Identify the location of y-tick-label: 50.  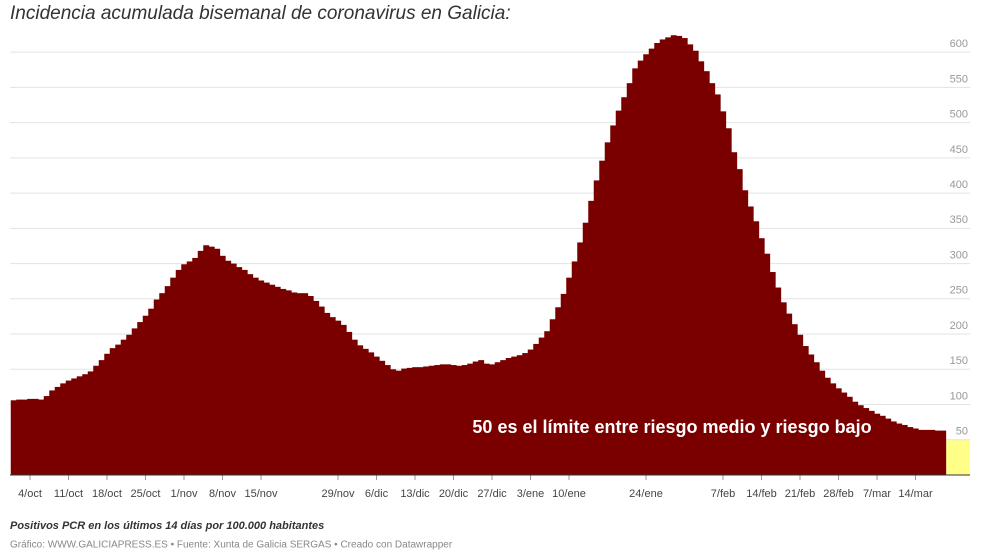
(962, 432).